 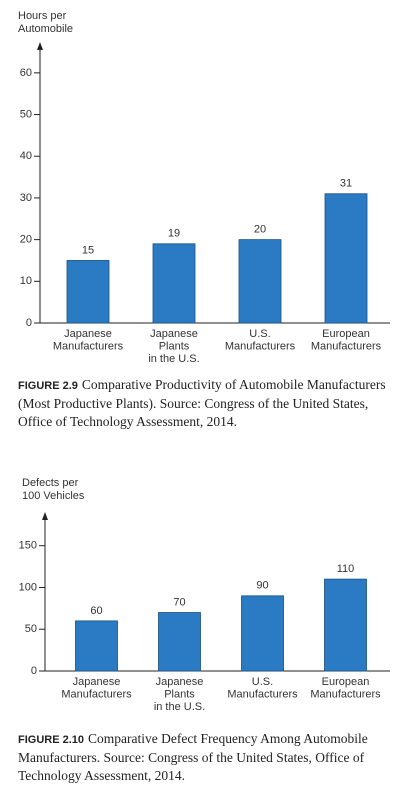 I want to click on data-label: 19, so click(x=174, y=234).